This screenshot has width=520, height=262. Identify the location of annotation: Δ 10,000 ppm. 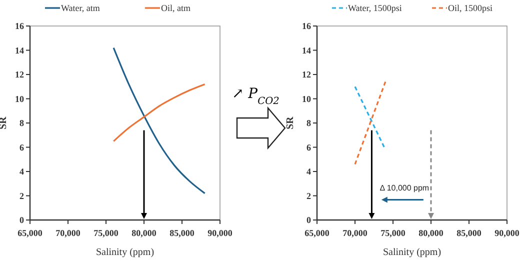
(405, 188).